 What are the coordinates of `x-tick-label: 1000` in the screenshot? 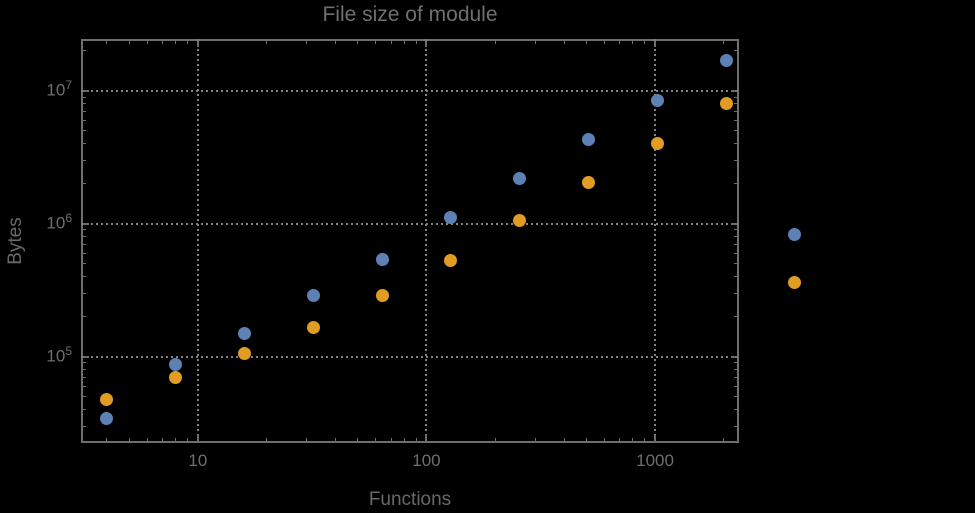 It's located at (655, 460).